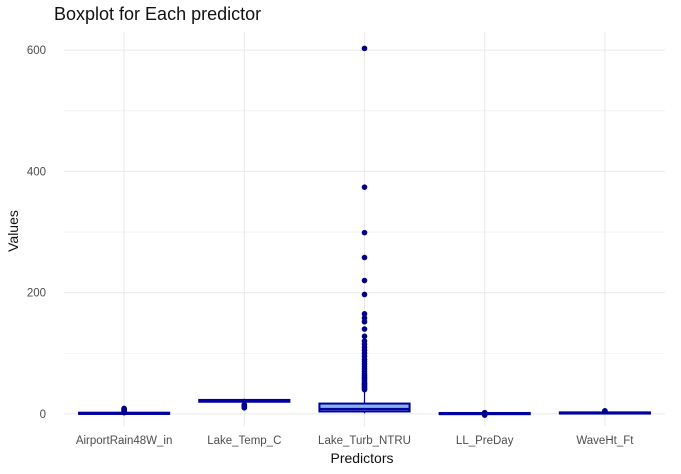  I want to click on y-tick-label: 600, so click(36, 51).